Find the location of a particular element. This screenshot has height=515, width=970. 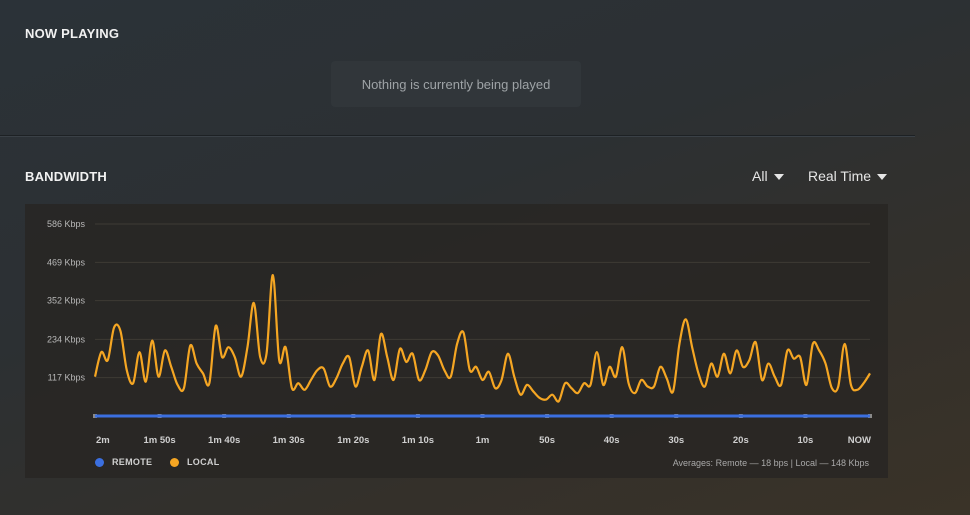

x-tick-label: NOW is located at coordinates (859, 440).